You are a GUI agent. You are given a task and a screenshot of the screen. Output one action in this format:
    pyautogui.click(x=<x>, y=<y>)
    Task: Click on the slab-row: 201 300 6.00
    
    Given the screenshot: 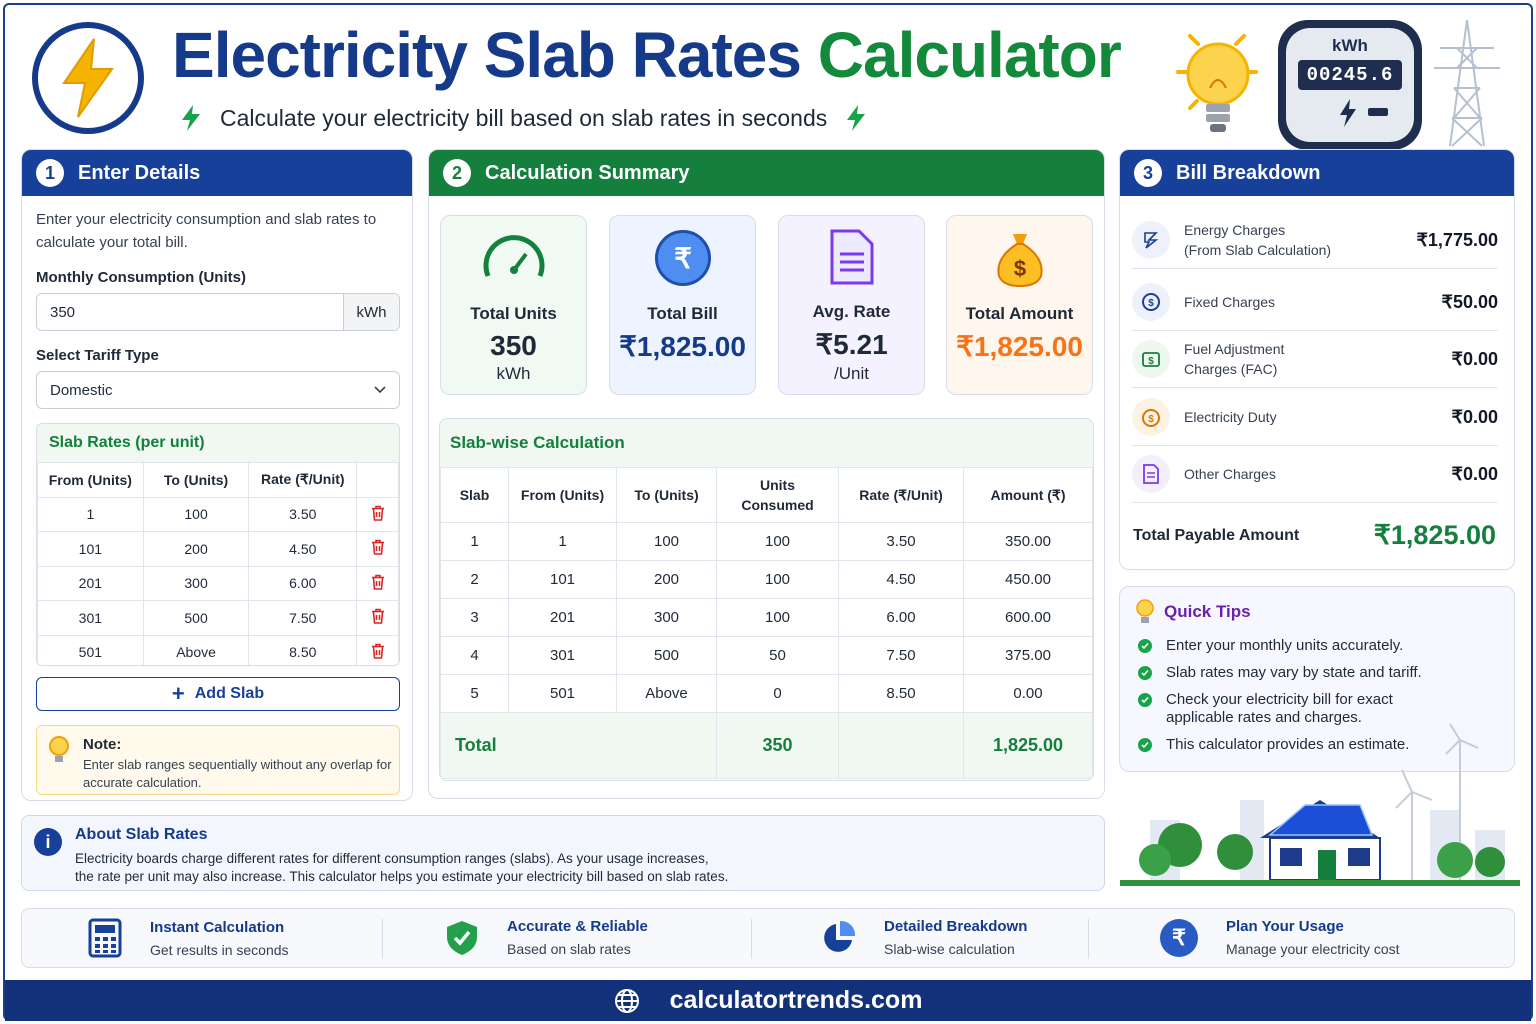 What is the action you would take?
    pyautogui.click(x=218, y=583)
    